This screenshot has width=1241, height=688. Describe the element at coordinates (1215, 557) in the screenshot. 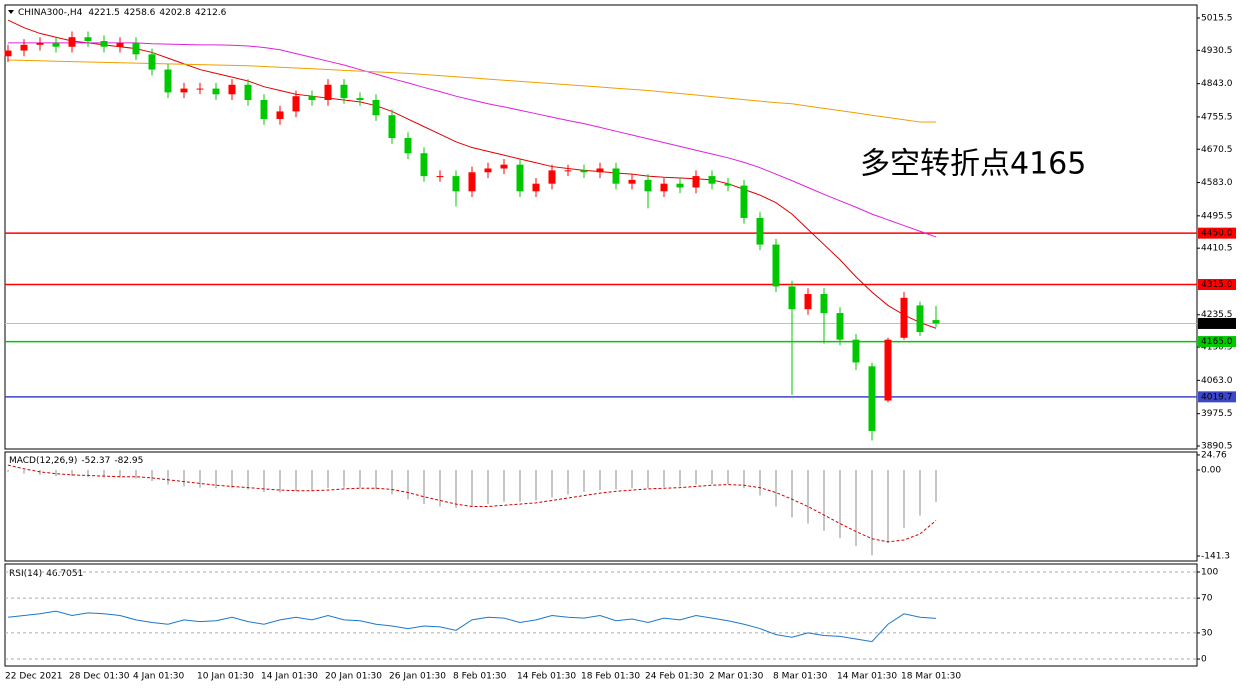

I see `y-tick-label: -141.3` at that location.